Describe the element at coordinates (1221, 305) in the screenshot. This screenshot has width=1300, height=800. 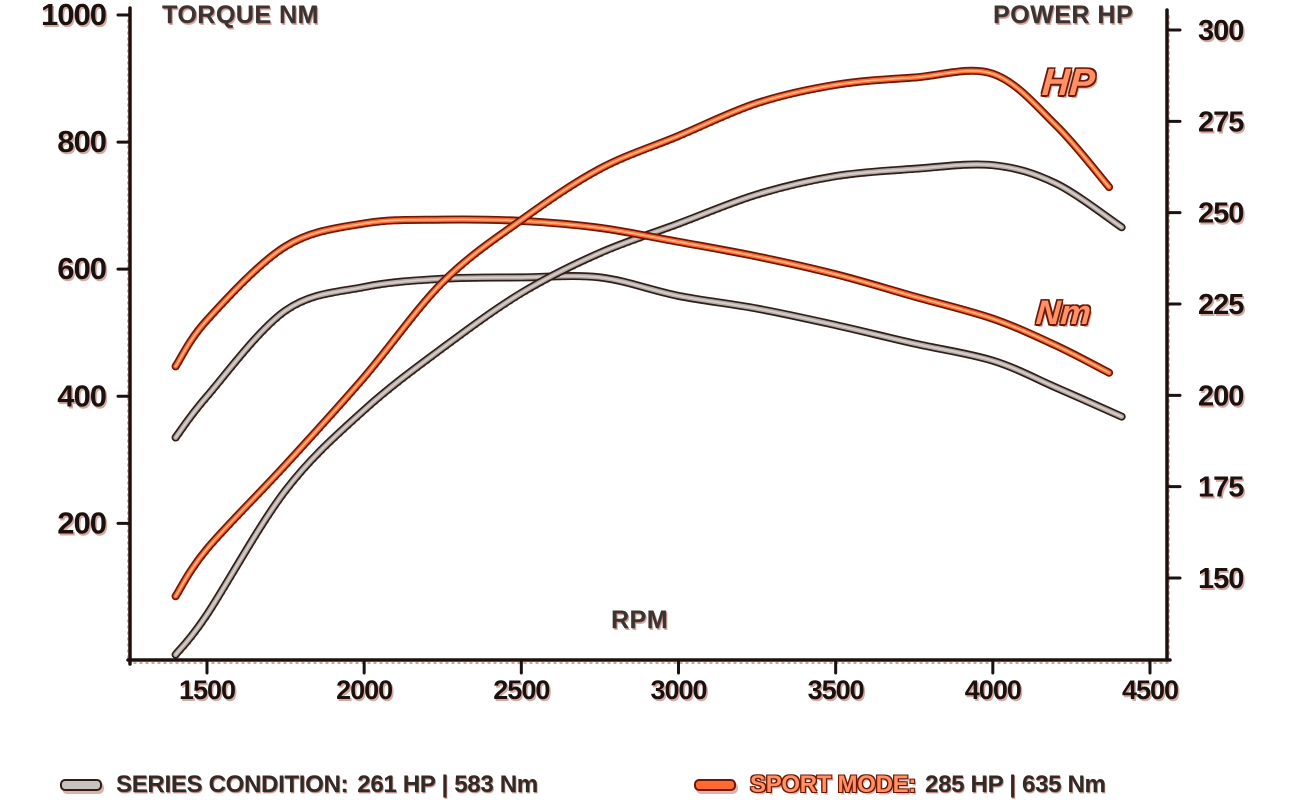
I see `right-axis-tick-label: 225` at that location.